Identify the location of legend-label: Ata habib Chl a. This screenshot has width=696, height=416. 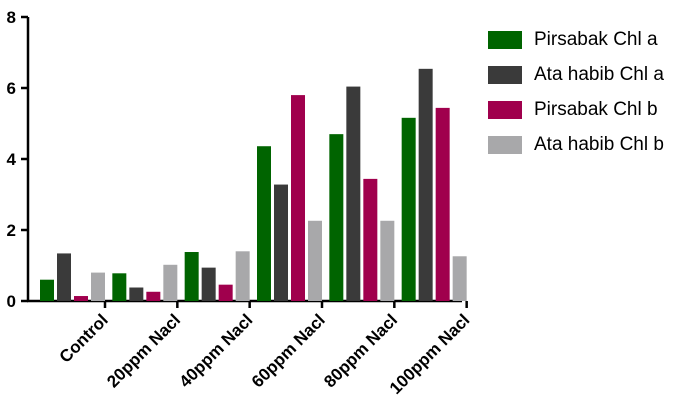
(599, 74).